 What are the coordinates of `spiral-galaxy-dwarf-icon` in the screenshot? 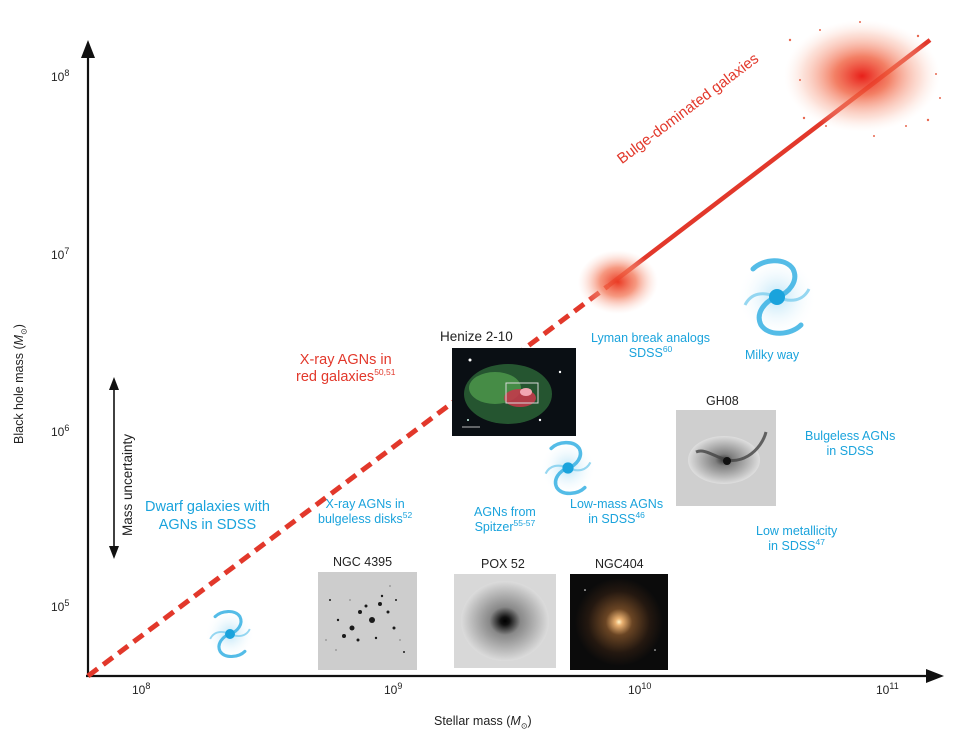 It's located at (230, 634).